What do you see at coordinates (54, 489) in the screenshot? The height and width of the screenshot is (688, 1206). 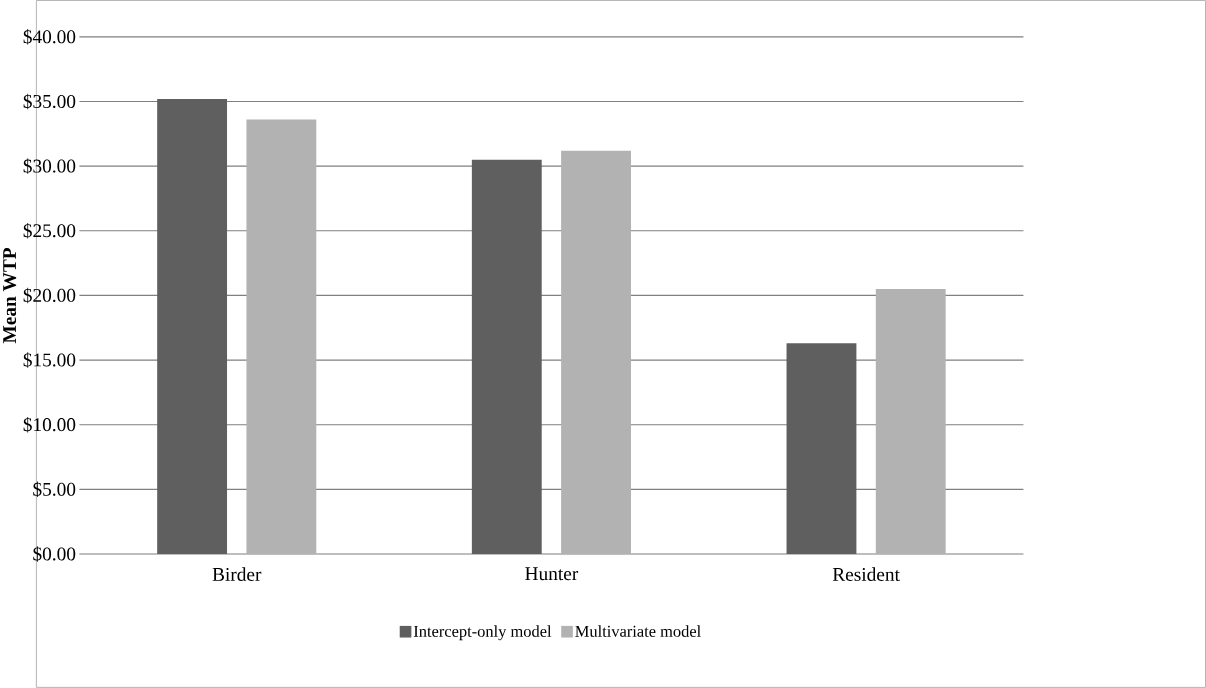 I see `y-tick-label: $5.00` at bounding box center [54, 489].